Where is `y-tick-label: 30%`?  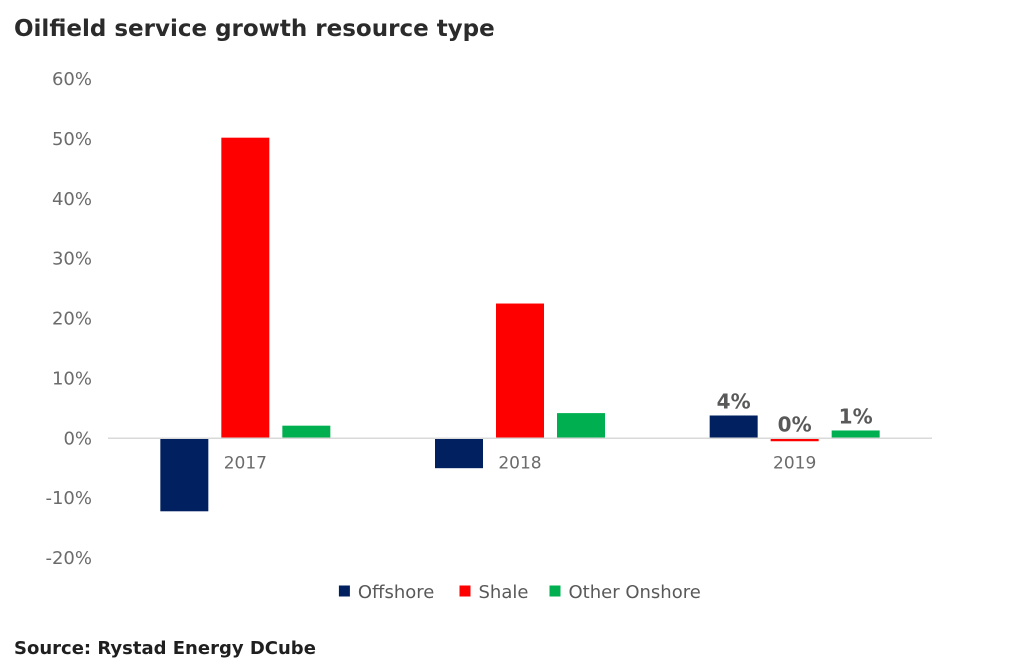
y-tick-label: 30% is located at coordinates (72, 259).